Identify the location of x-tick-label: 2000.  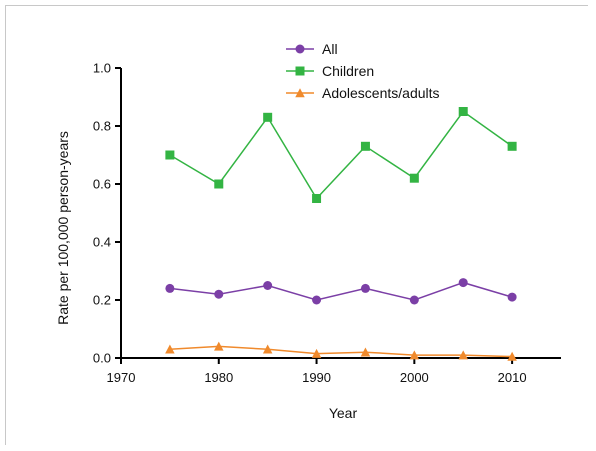
(414, 377).